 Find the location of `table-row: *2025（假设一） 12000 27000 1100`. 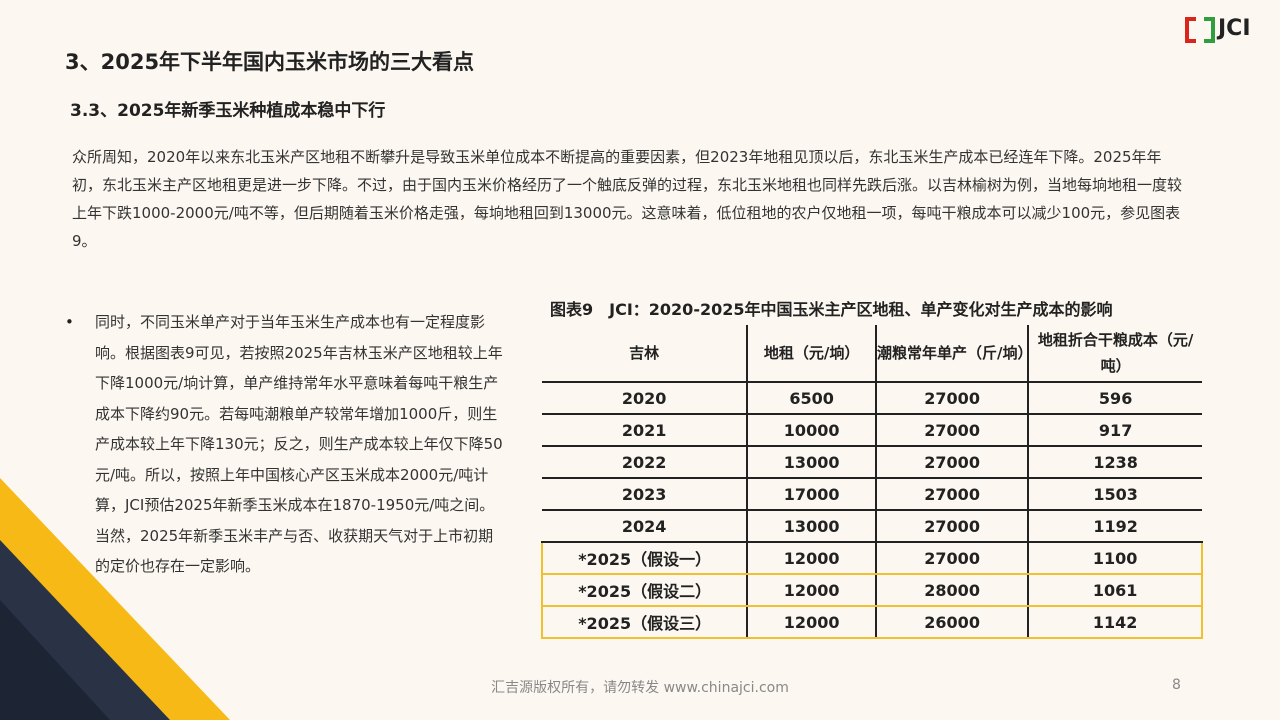

table-row: *2025（假设一） 12000 27000 1100 is located at coordinates (871, 558).